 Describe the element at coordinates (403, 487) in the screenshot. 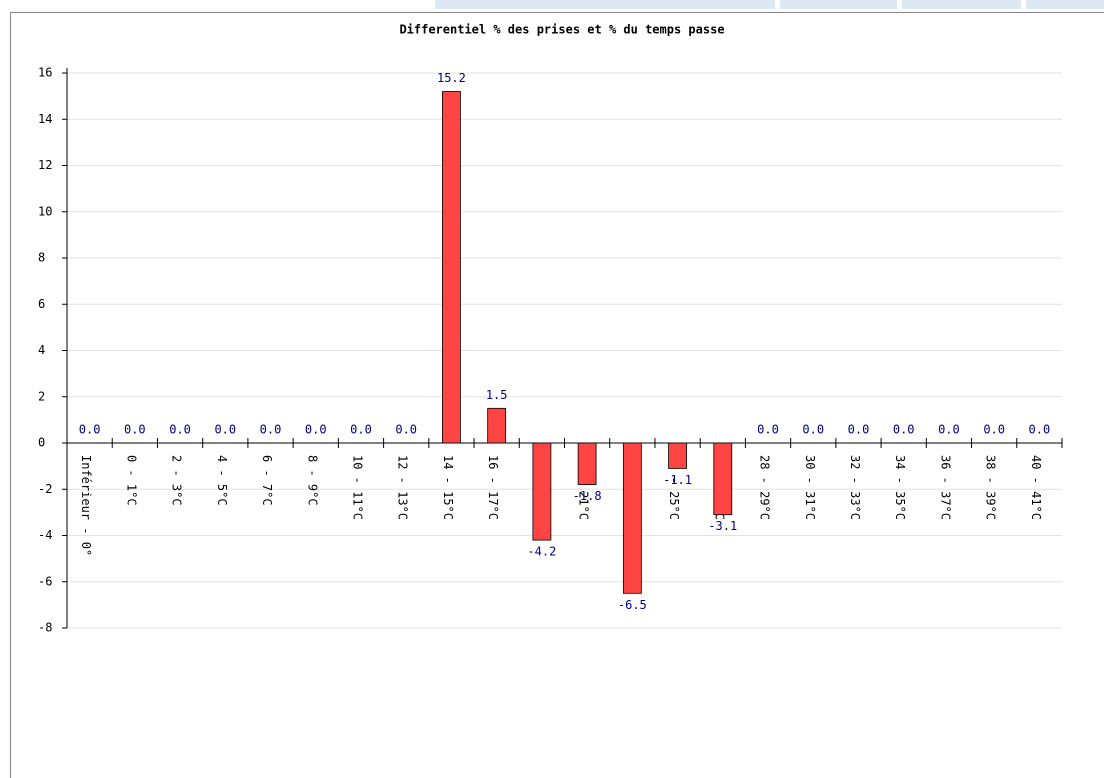

I see `x-tick-label: 12 - 13°C` at that location.